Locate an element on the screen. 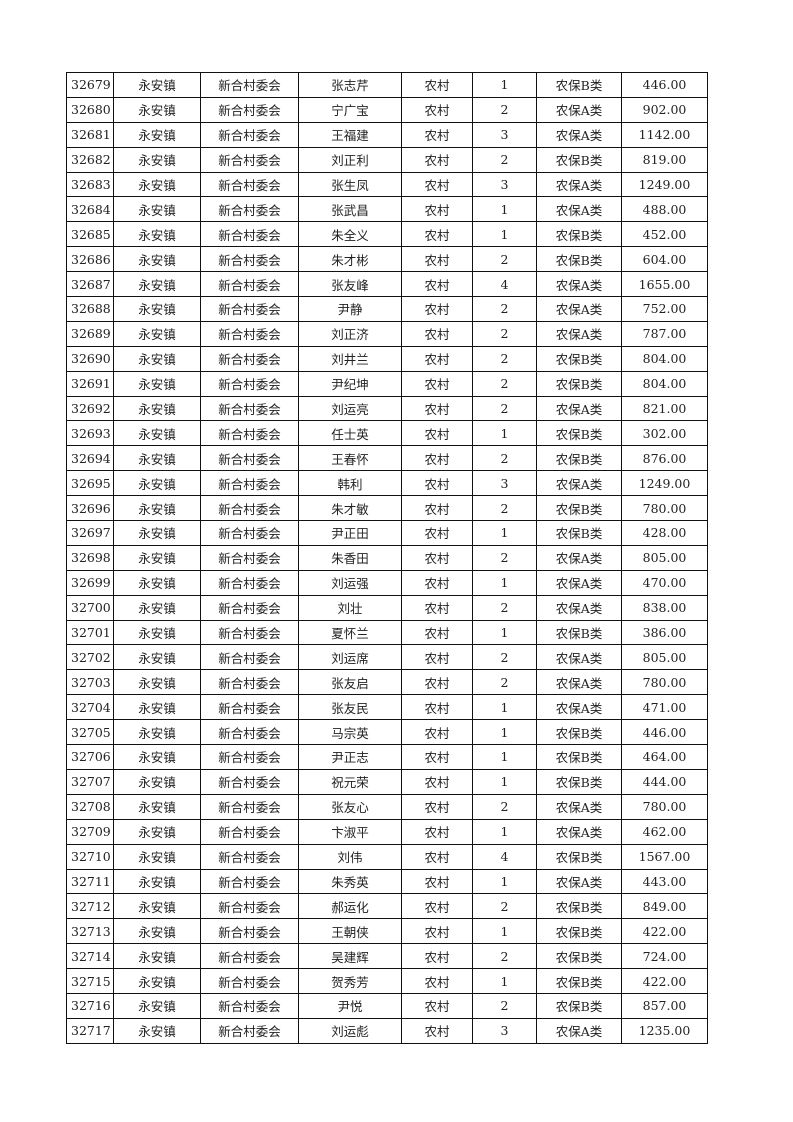  record-id-cell: 32714 is located at coordinates (90, 956).